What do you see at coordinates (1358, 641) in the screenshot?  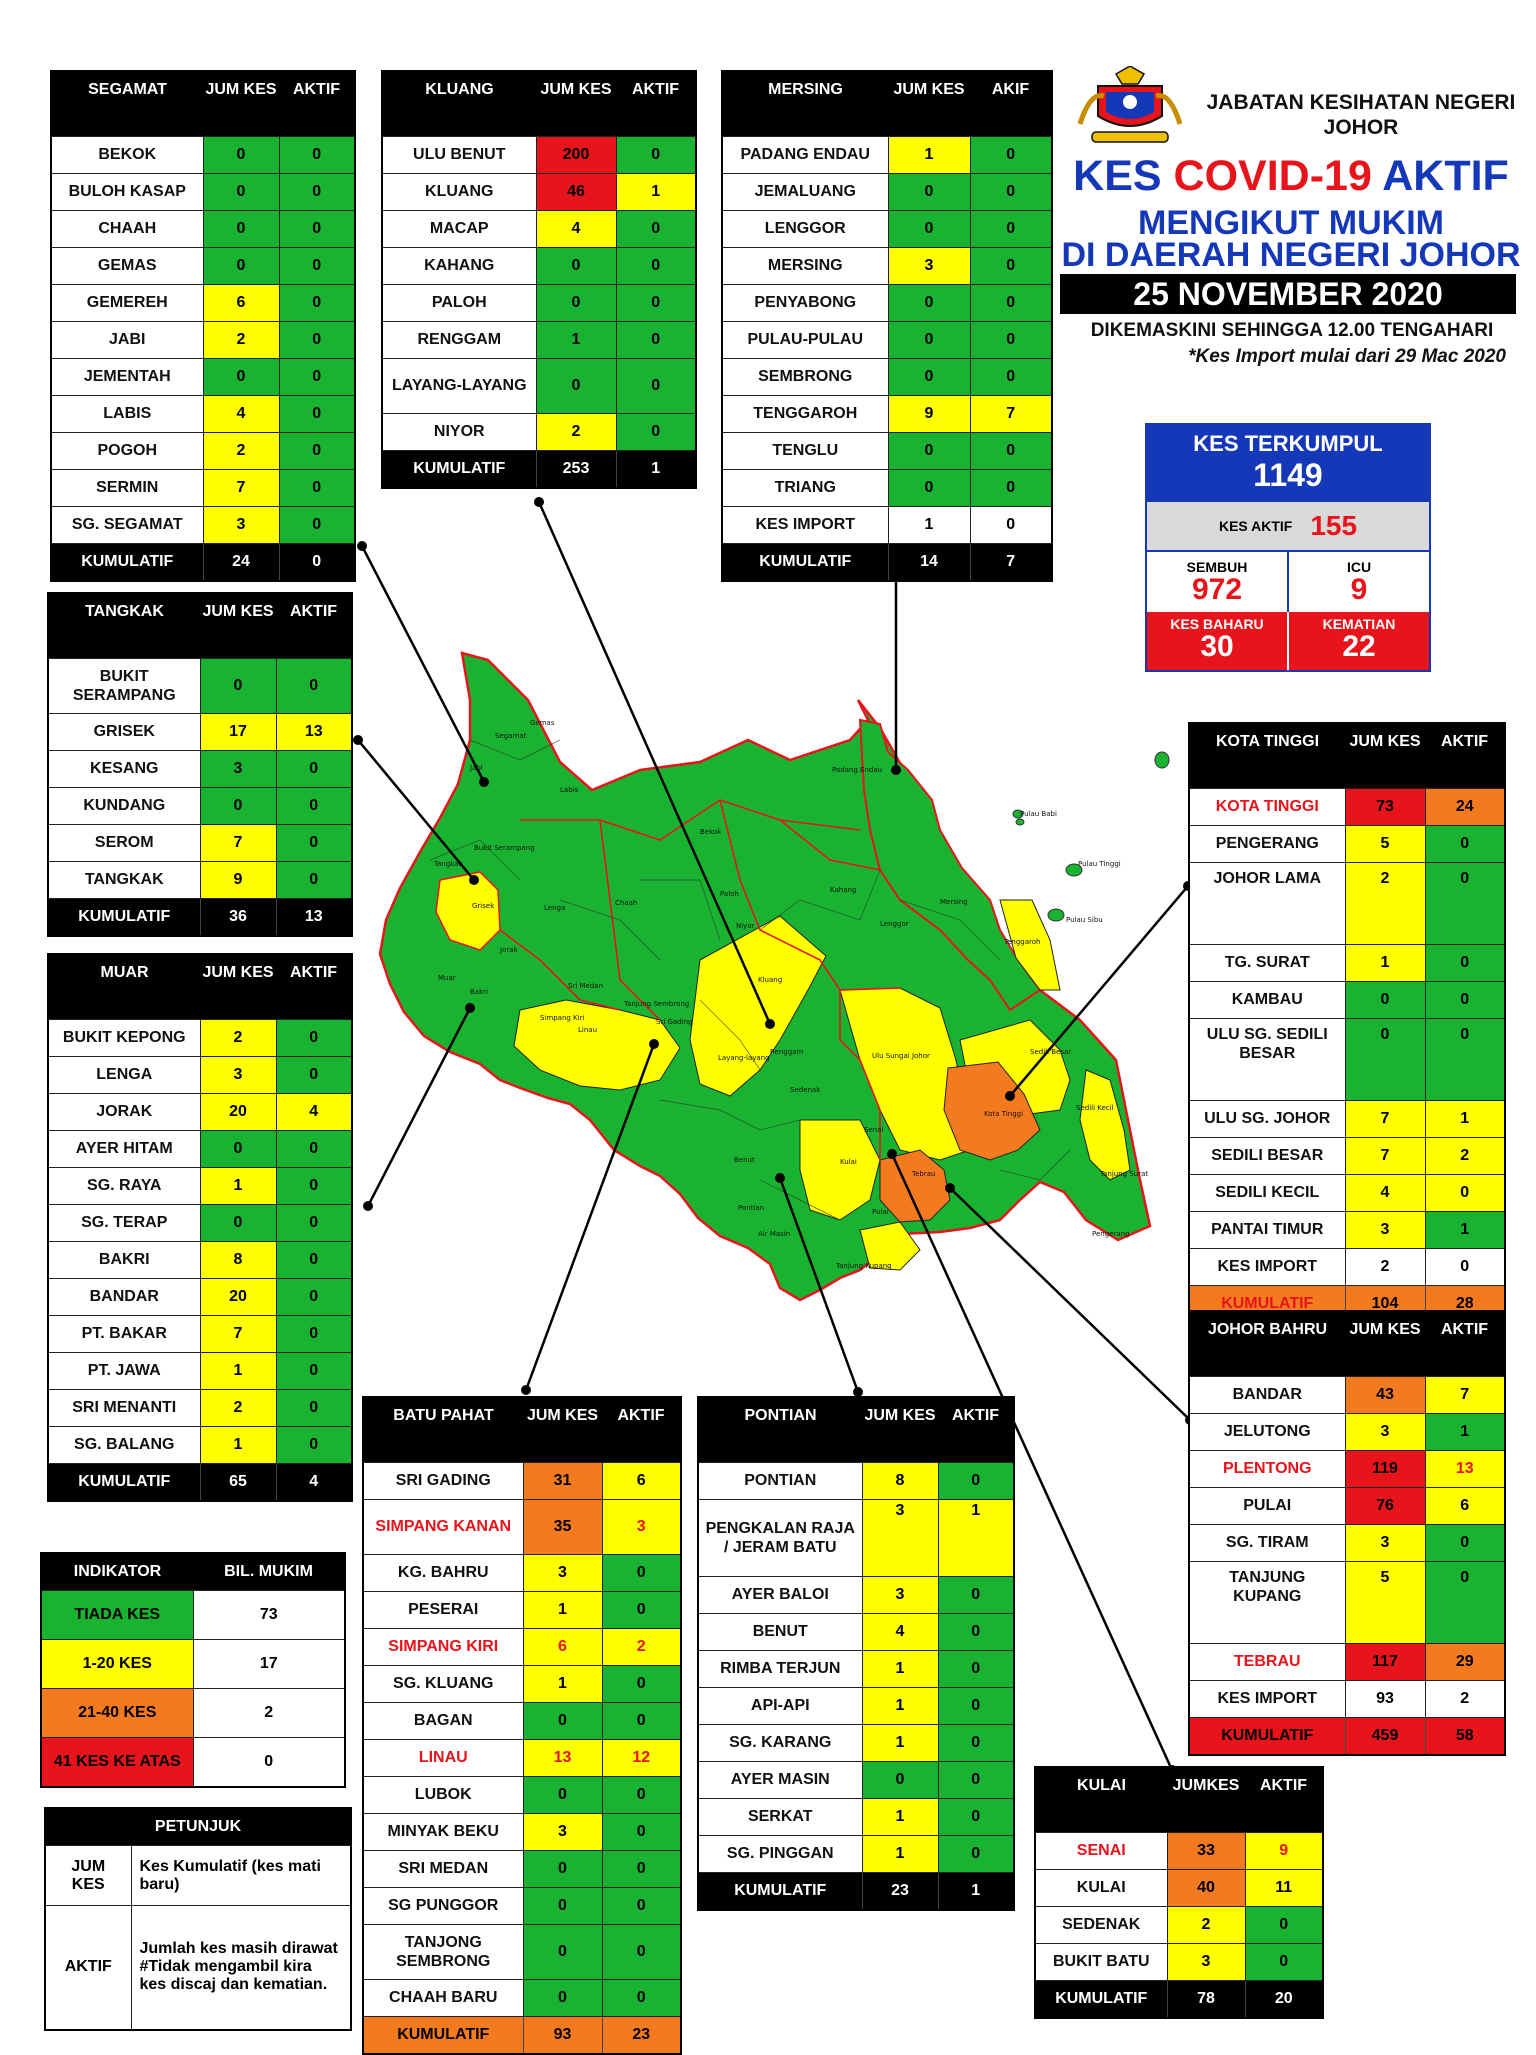 I see `deaths-box: KEMATIAN 22` at bounding box center [1358, 641].